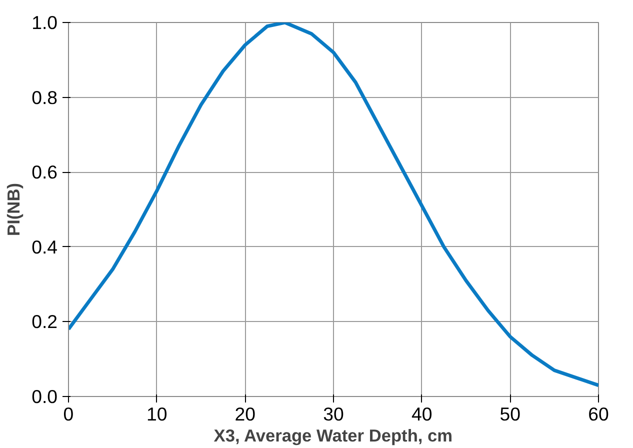 This screenshot has height=448, width=633. I want to click on x-tick-label: 60, so click(598, 414).